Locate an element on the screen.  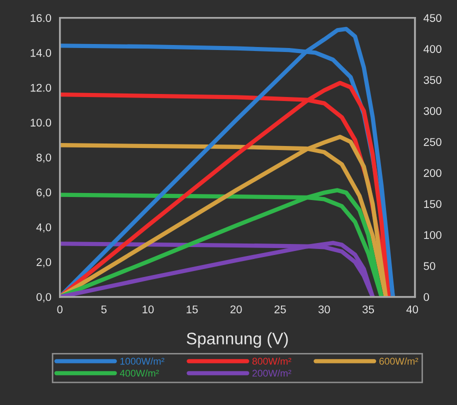
y-tick-label: 0,0 is located at coordinates (44, 297).